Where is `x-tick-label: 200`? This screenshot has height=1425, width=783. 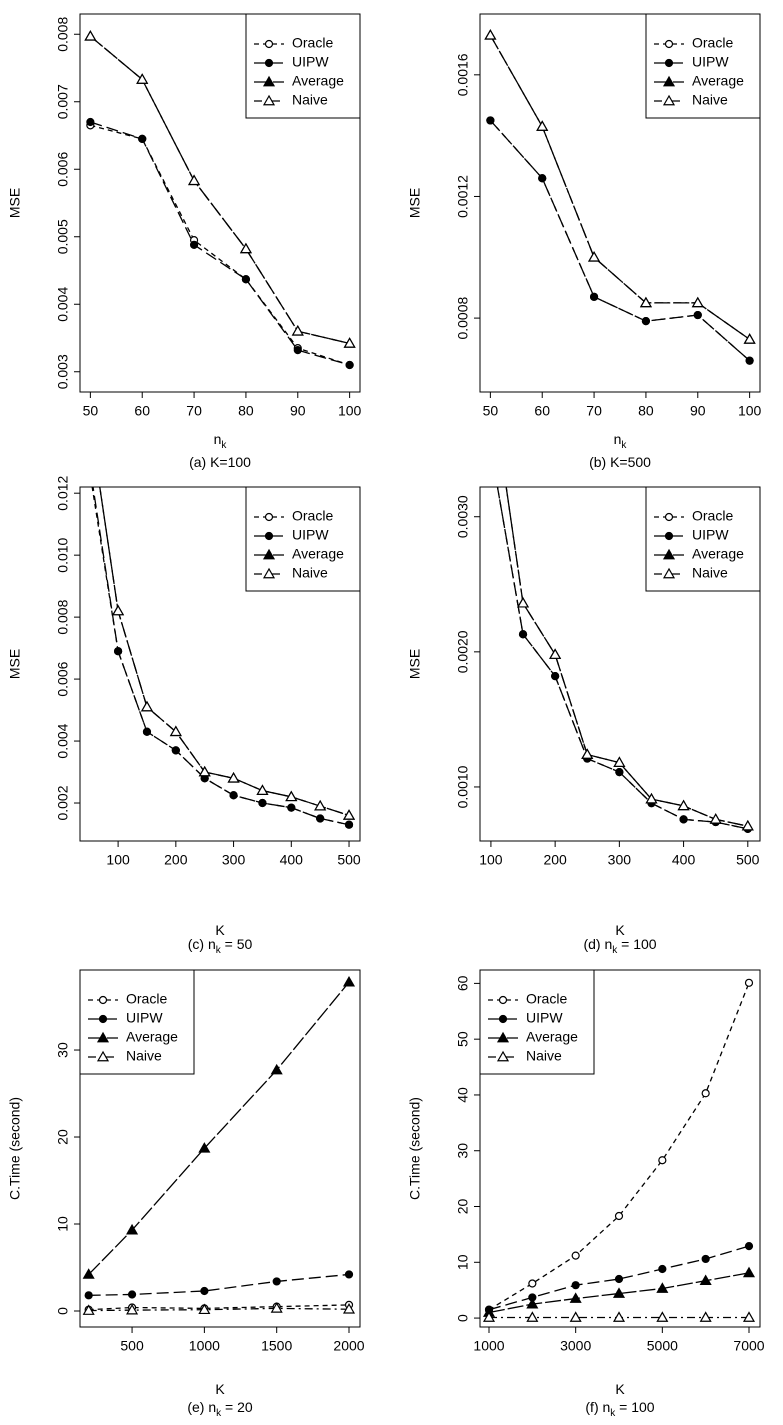
x-tick-label: 200 is located at coordinates (555, 860).